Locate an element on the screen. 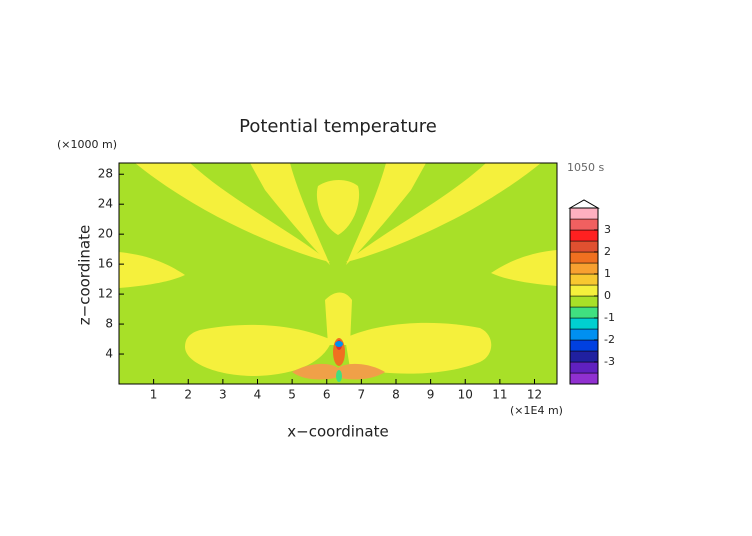  x-tick-label: 8 is located at coordinates (396, 395).